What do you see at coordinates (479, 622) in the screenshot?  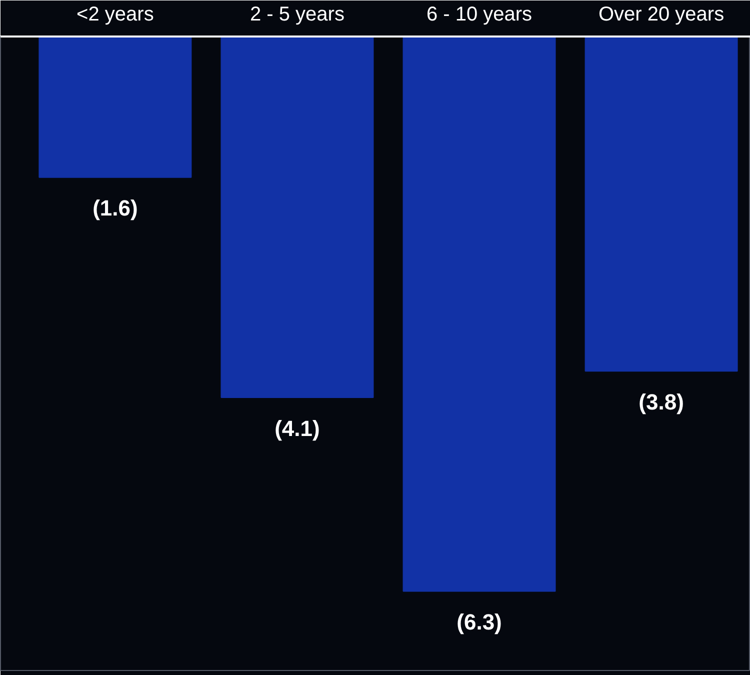 I see `data-label: (6.3)` at bounding box center [479, 622].